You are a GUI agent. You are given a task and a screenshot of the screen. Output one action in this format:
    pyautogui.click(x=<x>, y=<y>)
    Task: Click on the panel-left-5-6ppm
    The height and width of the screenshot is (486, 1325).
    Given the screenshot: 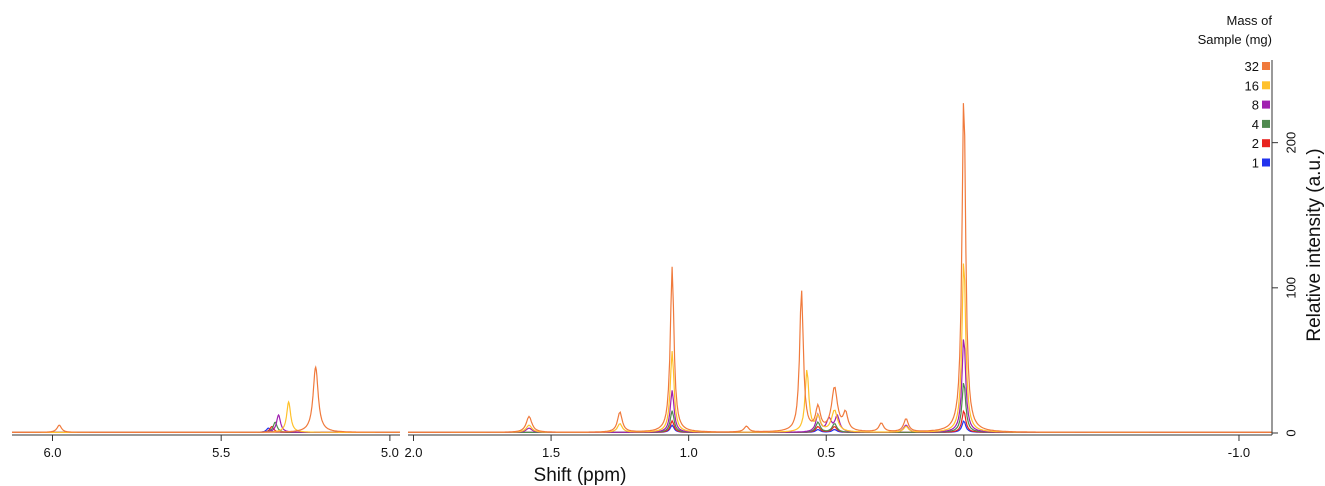 What is the action you would take?
    pyautogui.click(x=206, y=399)
    